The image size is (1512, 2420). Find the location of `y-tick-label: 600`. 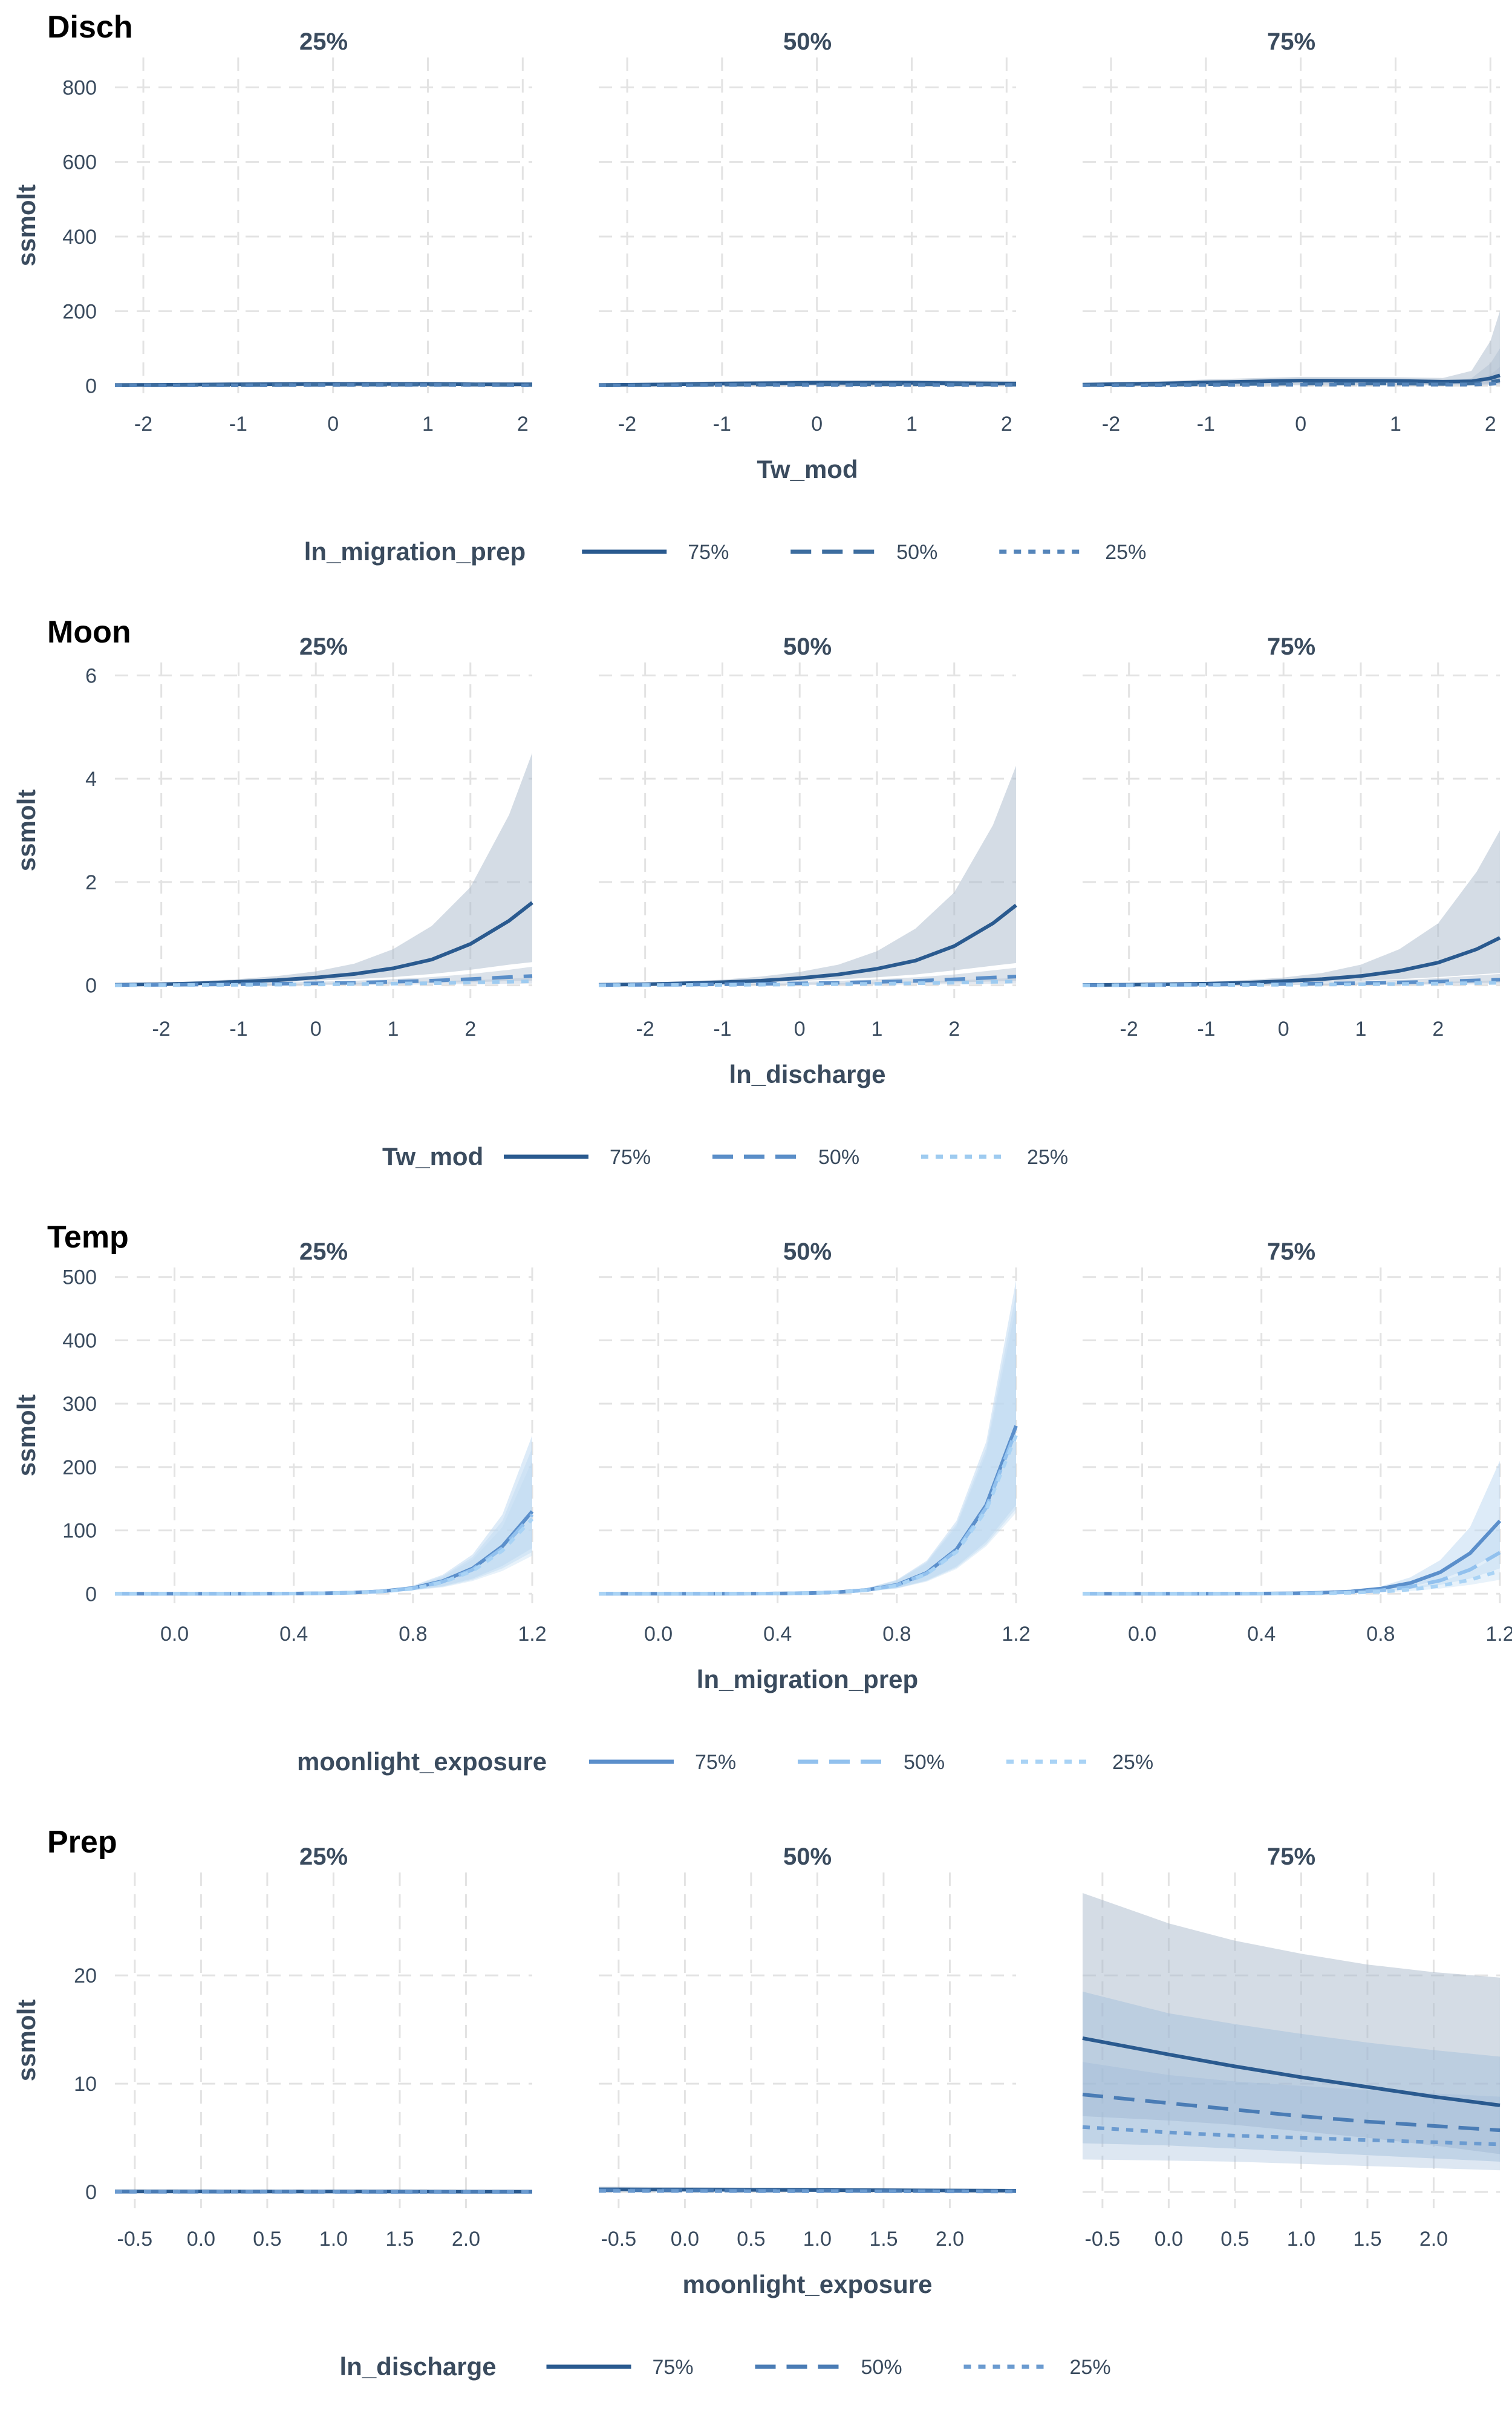

y-tick-label: 600 is located at coordinates (80, 162).